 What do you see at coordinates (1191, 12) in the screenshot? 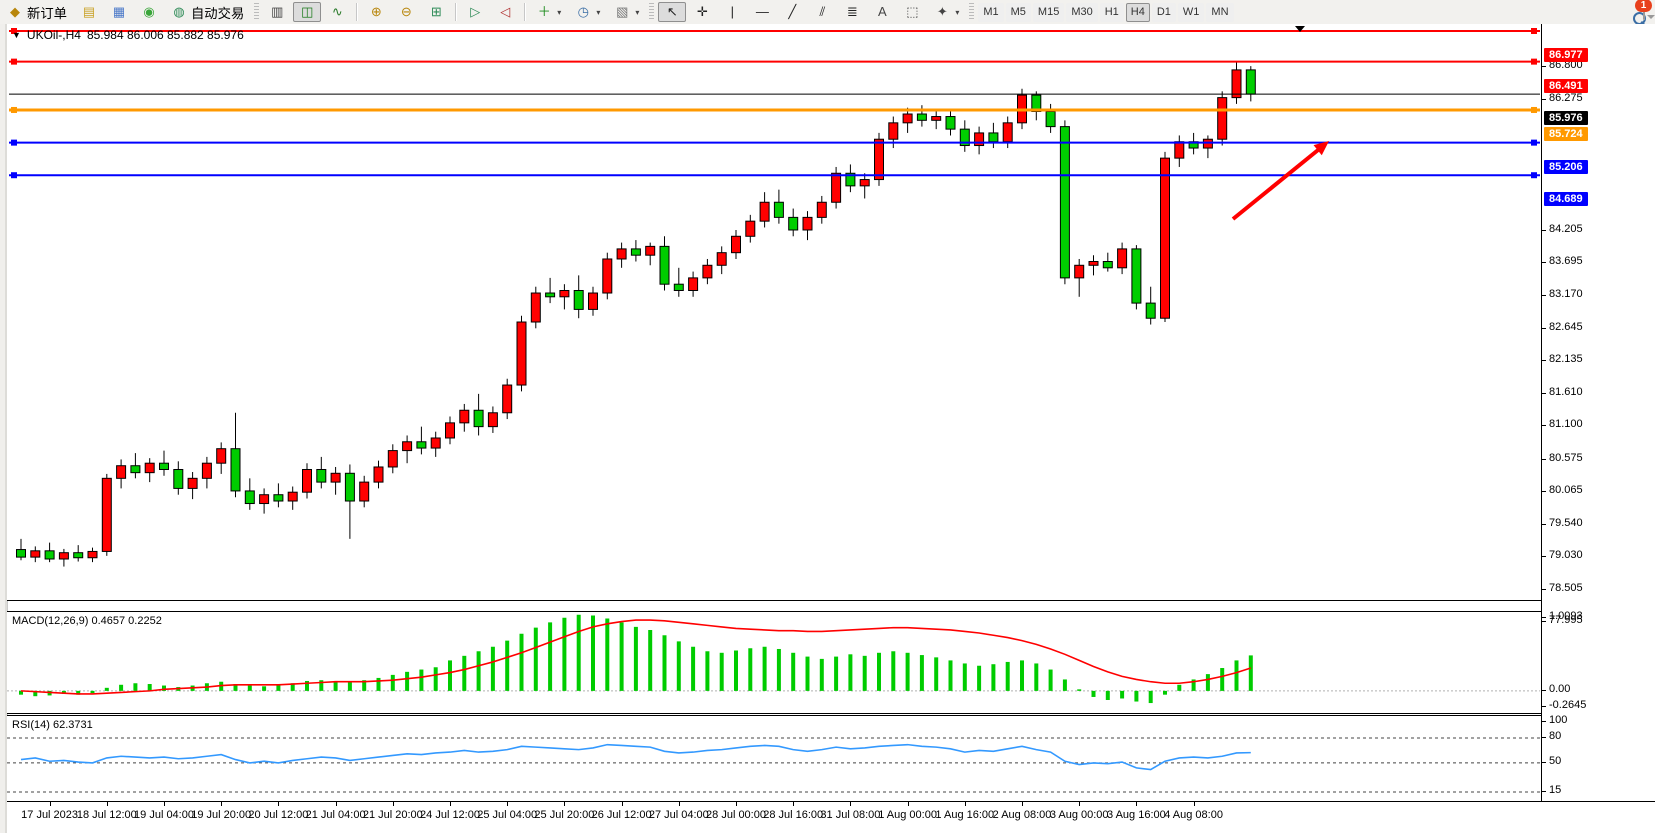
I see `timeframe-w1-button: W1` at bounding box center [1191, 12].